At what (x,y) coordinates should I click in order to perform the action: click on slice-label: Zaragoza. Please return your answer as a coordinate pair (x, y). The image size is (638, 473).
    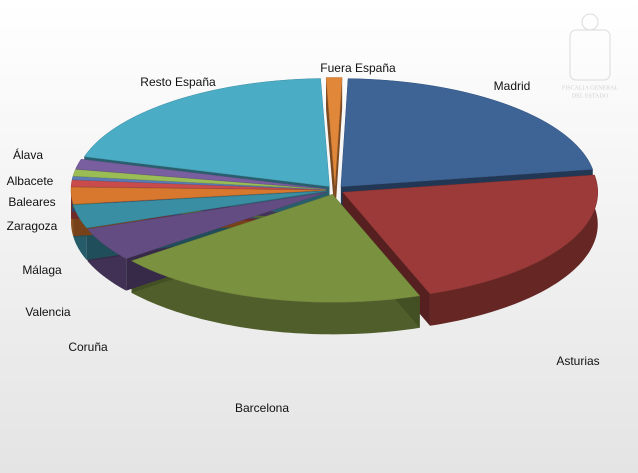
    Looking at the image, I should click on (32, 226).